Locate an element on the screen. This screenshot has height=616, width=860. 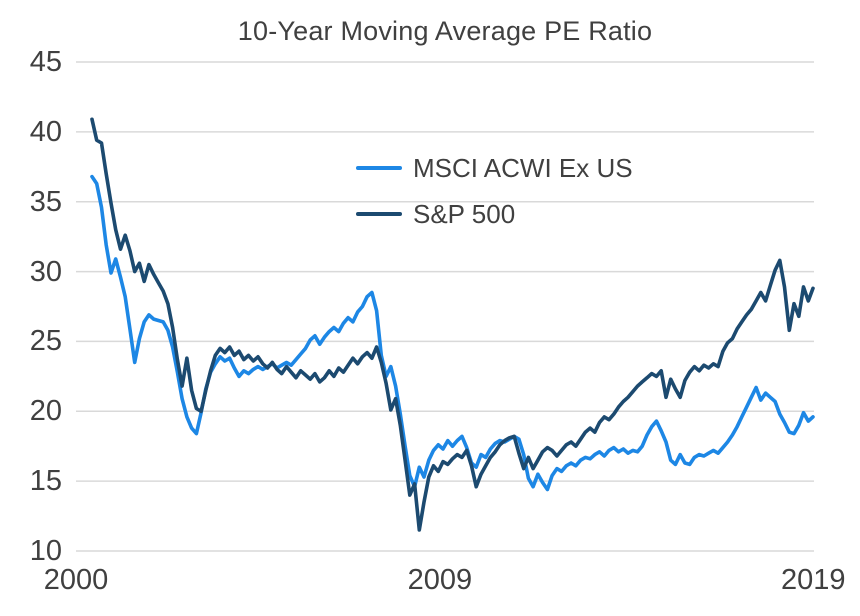
legend-item-sp500: S&P 500 is located at coordinates (494, 214).